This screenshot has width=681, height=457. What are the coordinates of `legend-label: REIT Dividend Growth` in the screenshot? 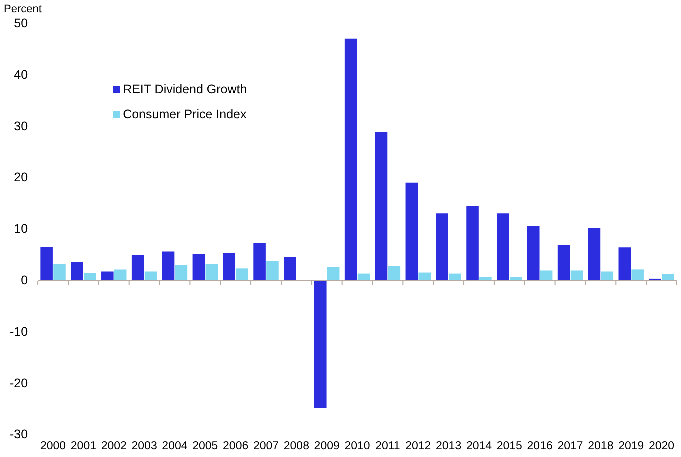 It's located at (185, 89).